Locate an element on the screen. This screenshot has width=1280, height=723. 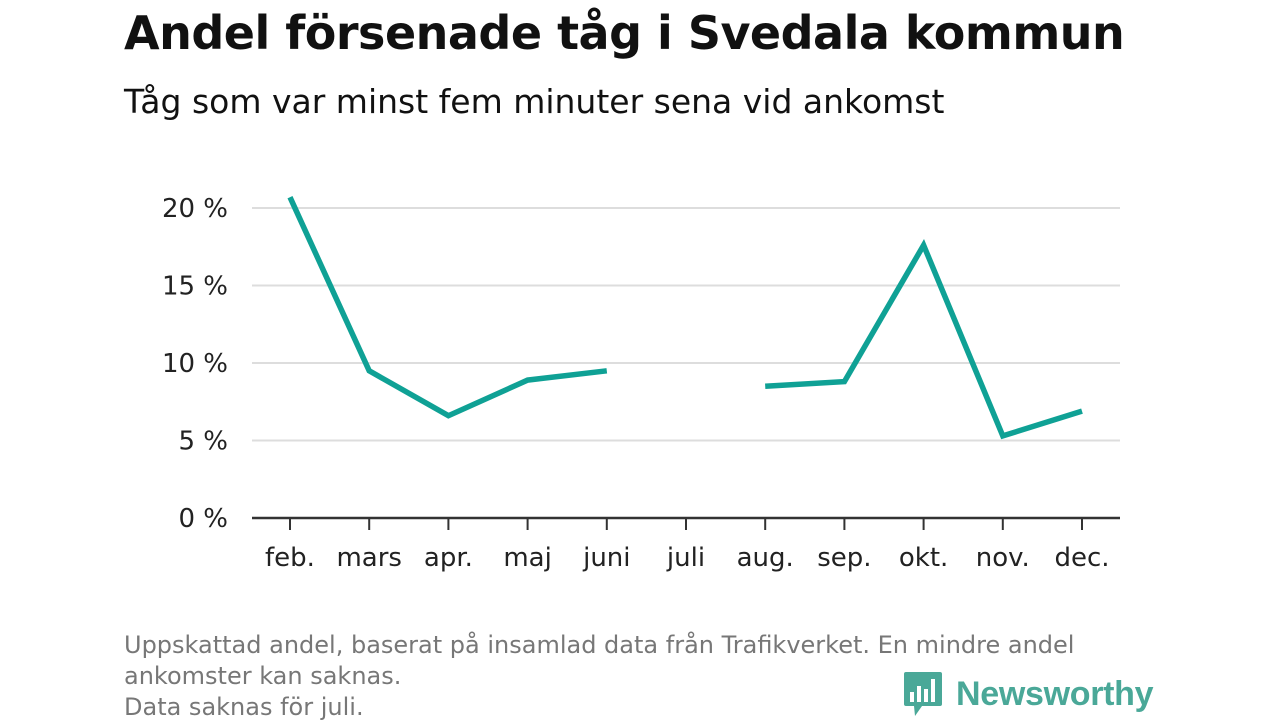
x-tick-label: maj is located at coordinates (527, 558).